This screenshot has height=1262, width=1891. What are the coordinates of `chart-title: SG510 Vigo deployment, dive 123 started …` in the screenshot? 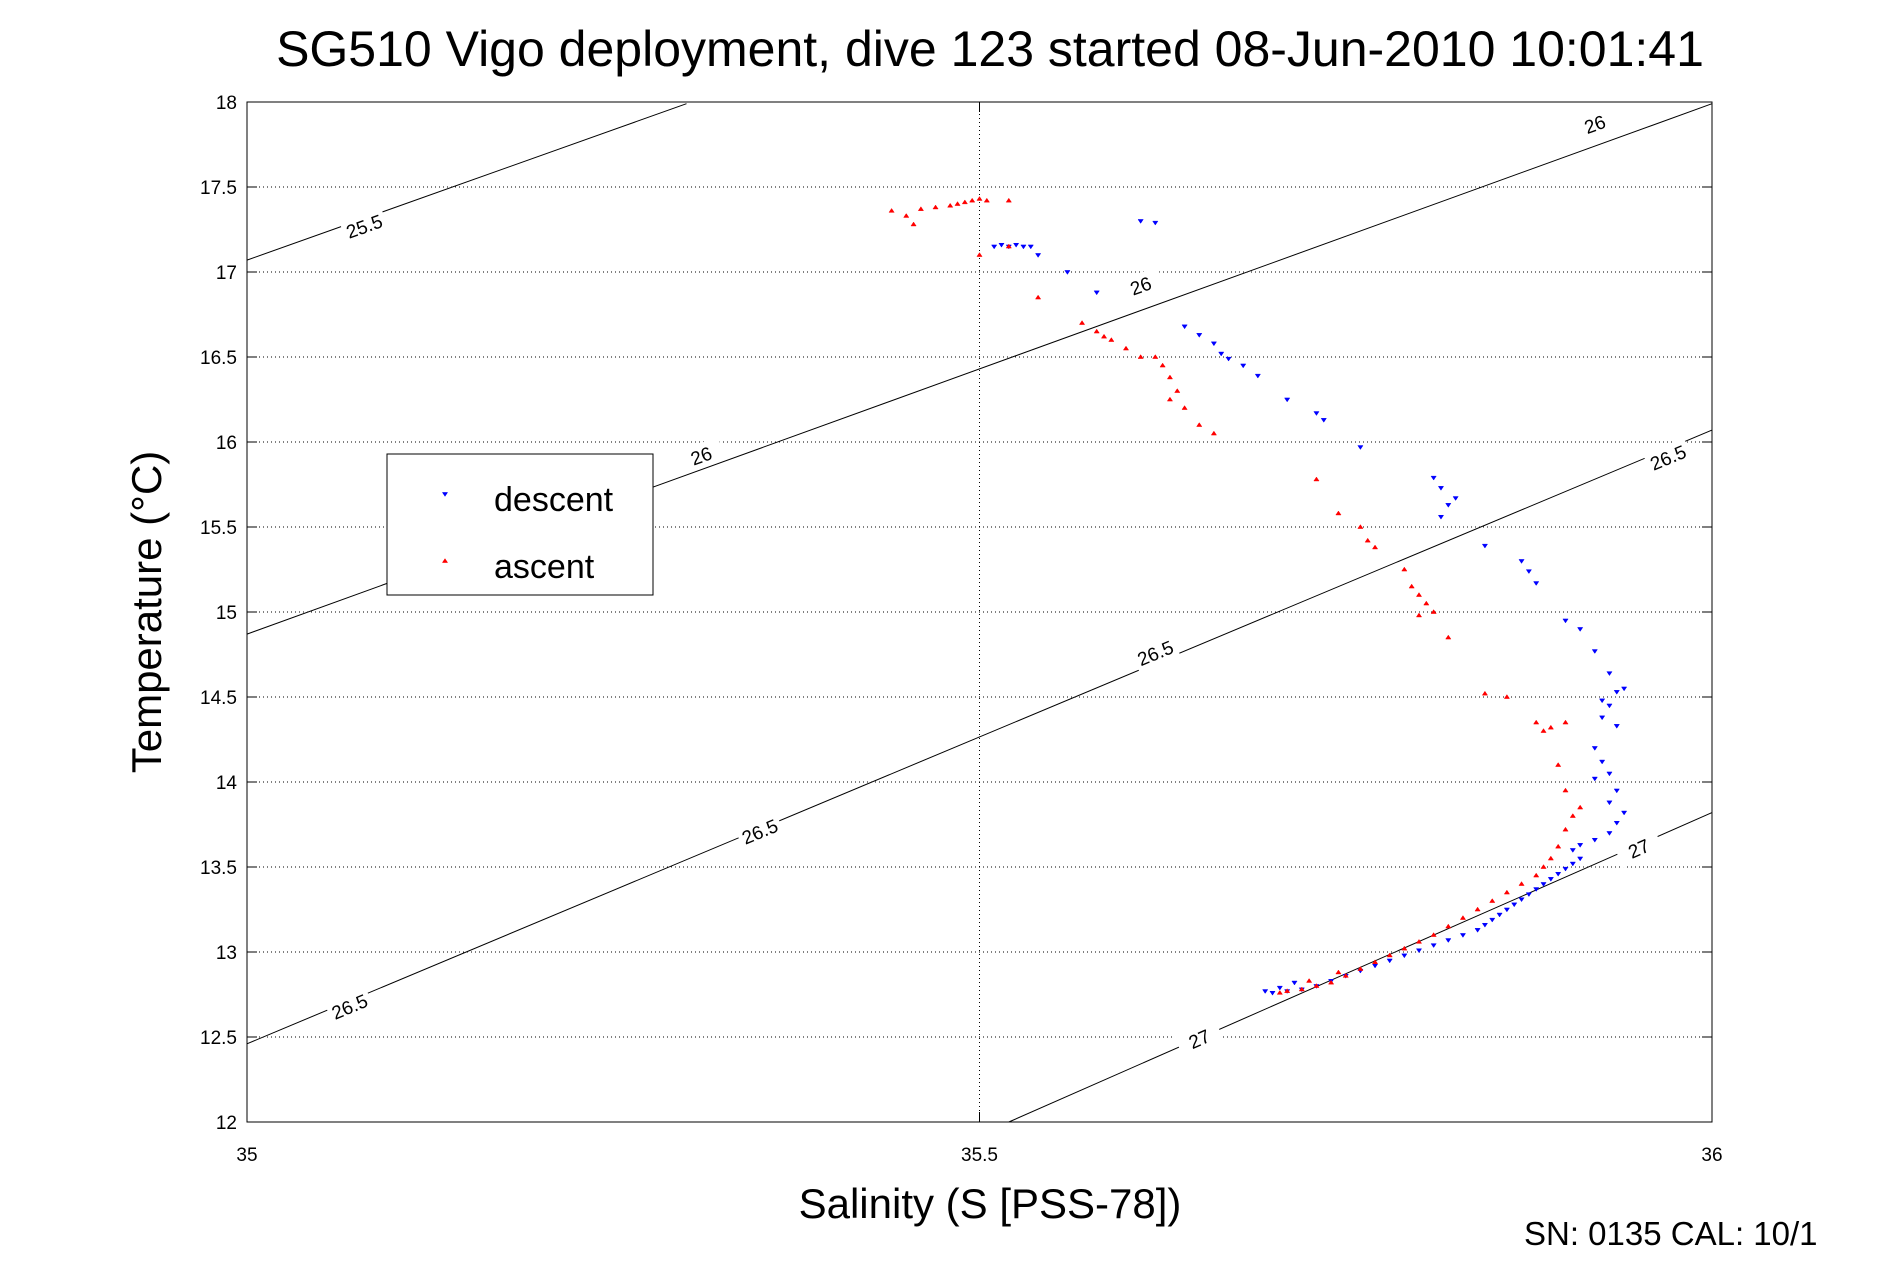 It's located at (990, 49).